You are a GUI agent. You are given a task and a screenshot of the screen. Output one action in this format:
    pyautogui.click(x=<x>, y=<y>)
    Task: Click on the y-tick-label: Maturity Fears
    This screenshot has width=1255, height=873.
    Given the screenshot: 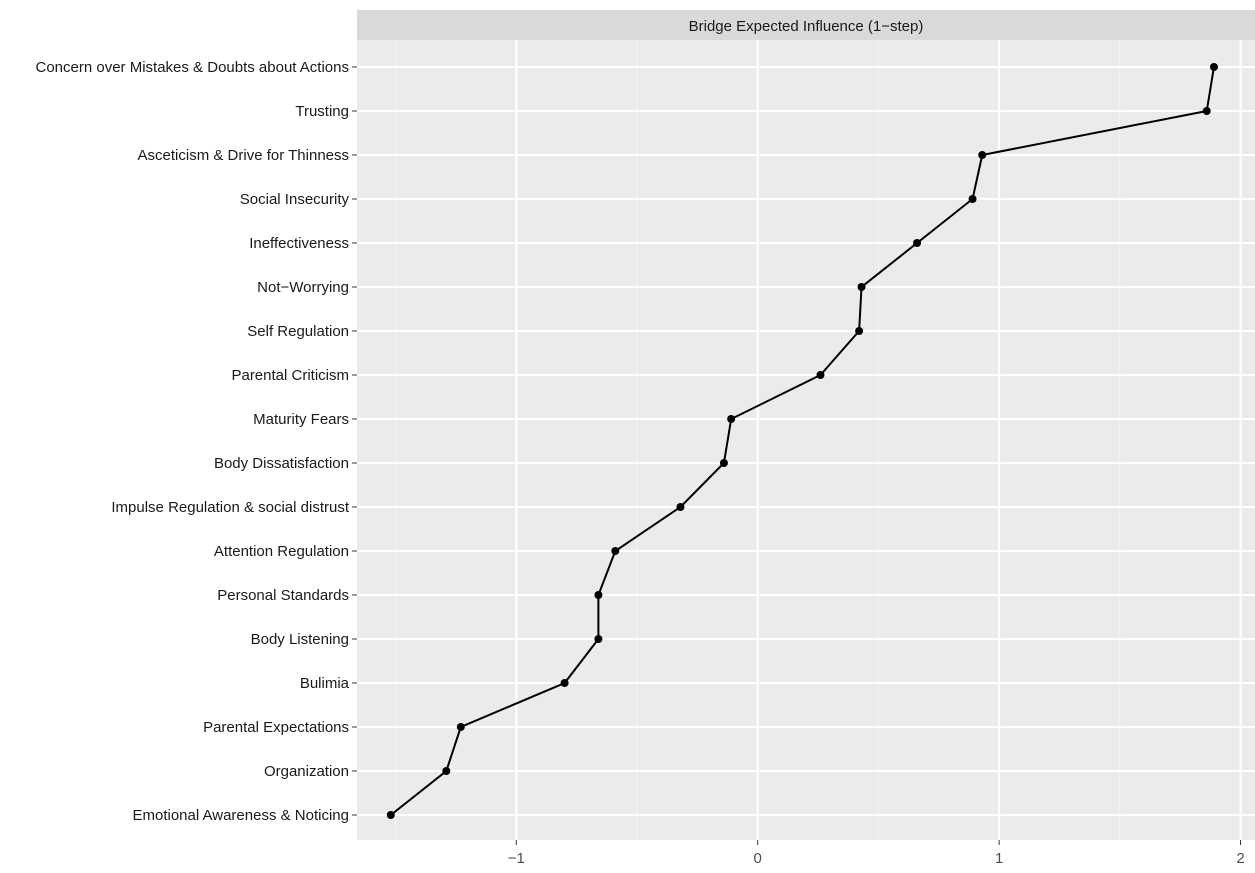 What is the action you would take?
    pyautogui.click(x=301, y=419)
    